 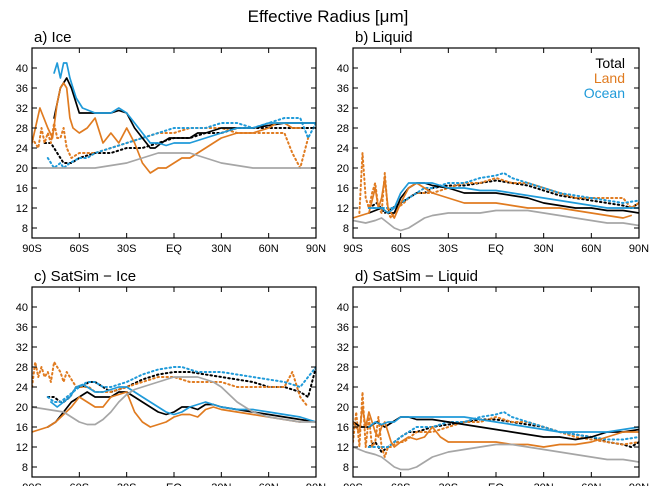 What do you see at coordinates (604, 93) in the screenshot?
I see `legend-entry-ocean: Ocean` at bounding box center [604, 93].